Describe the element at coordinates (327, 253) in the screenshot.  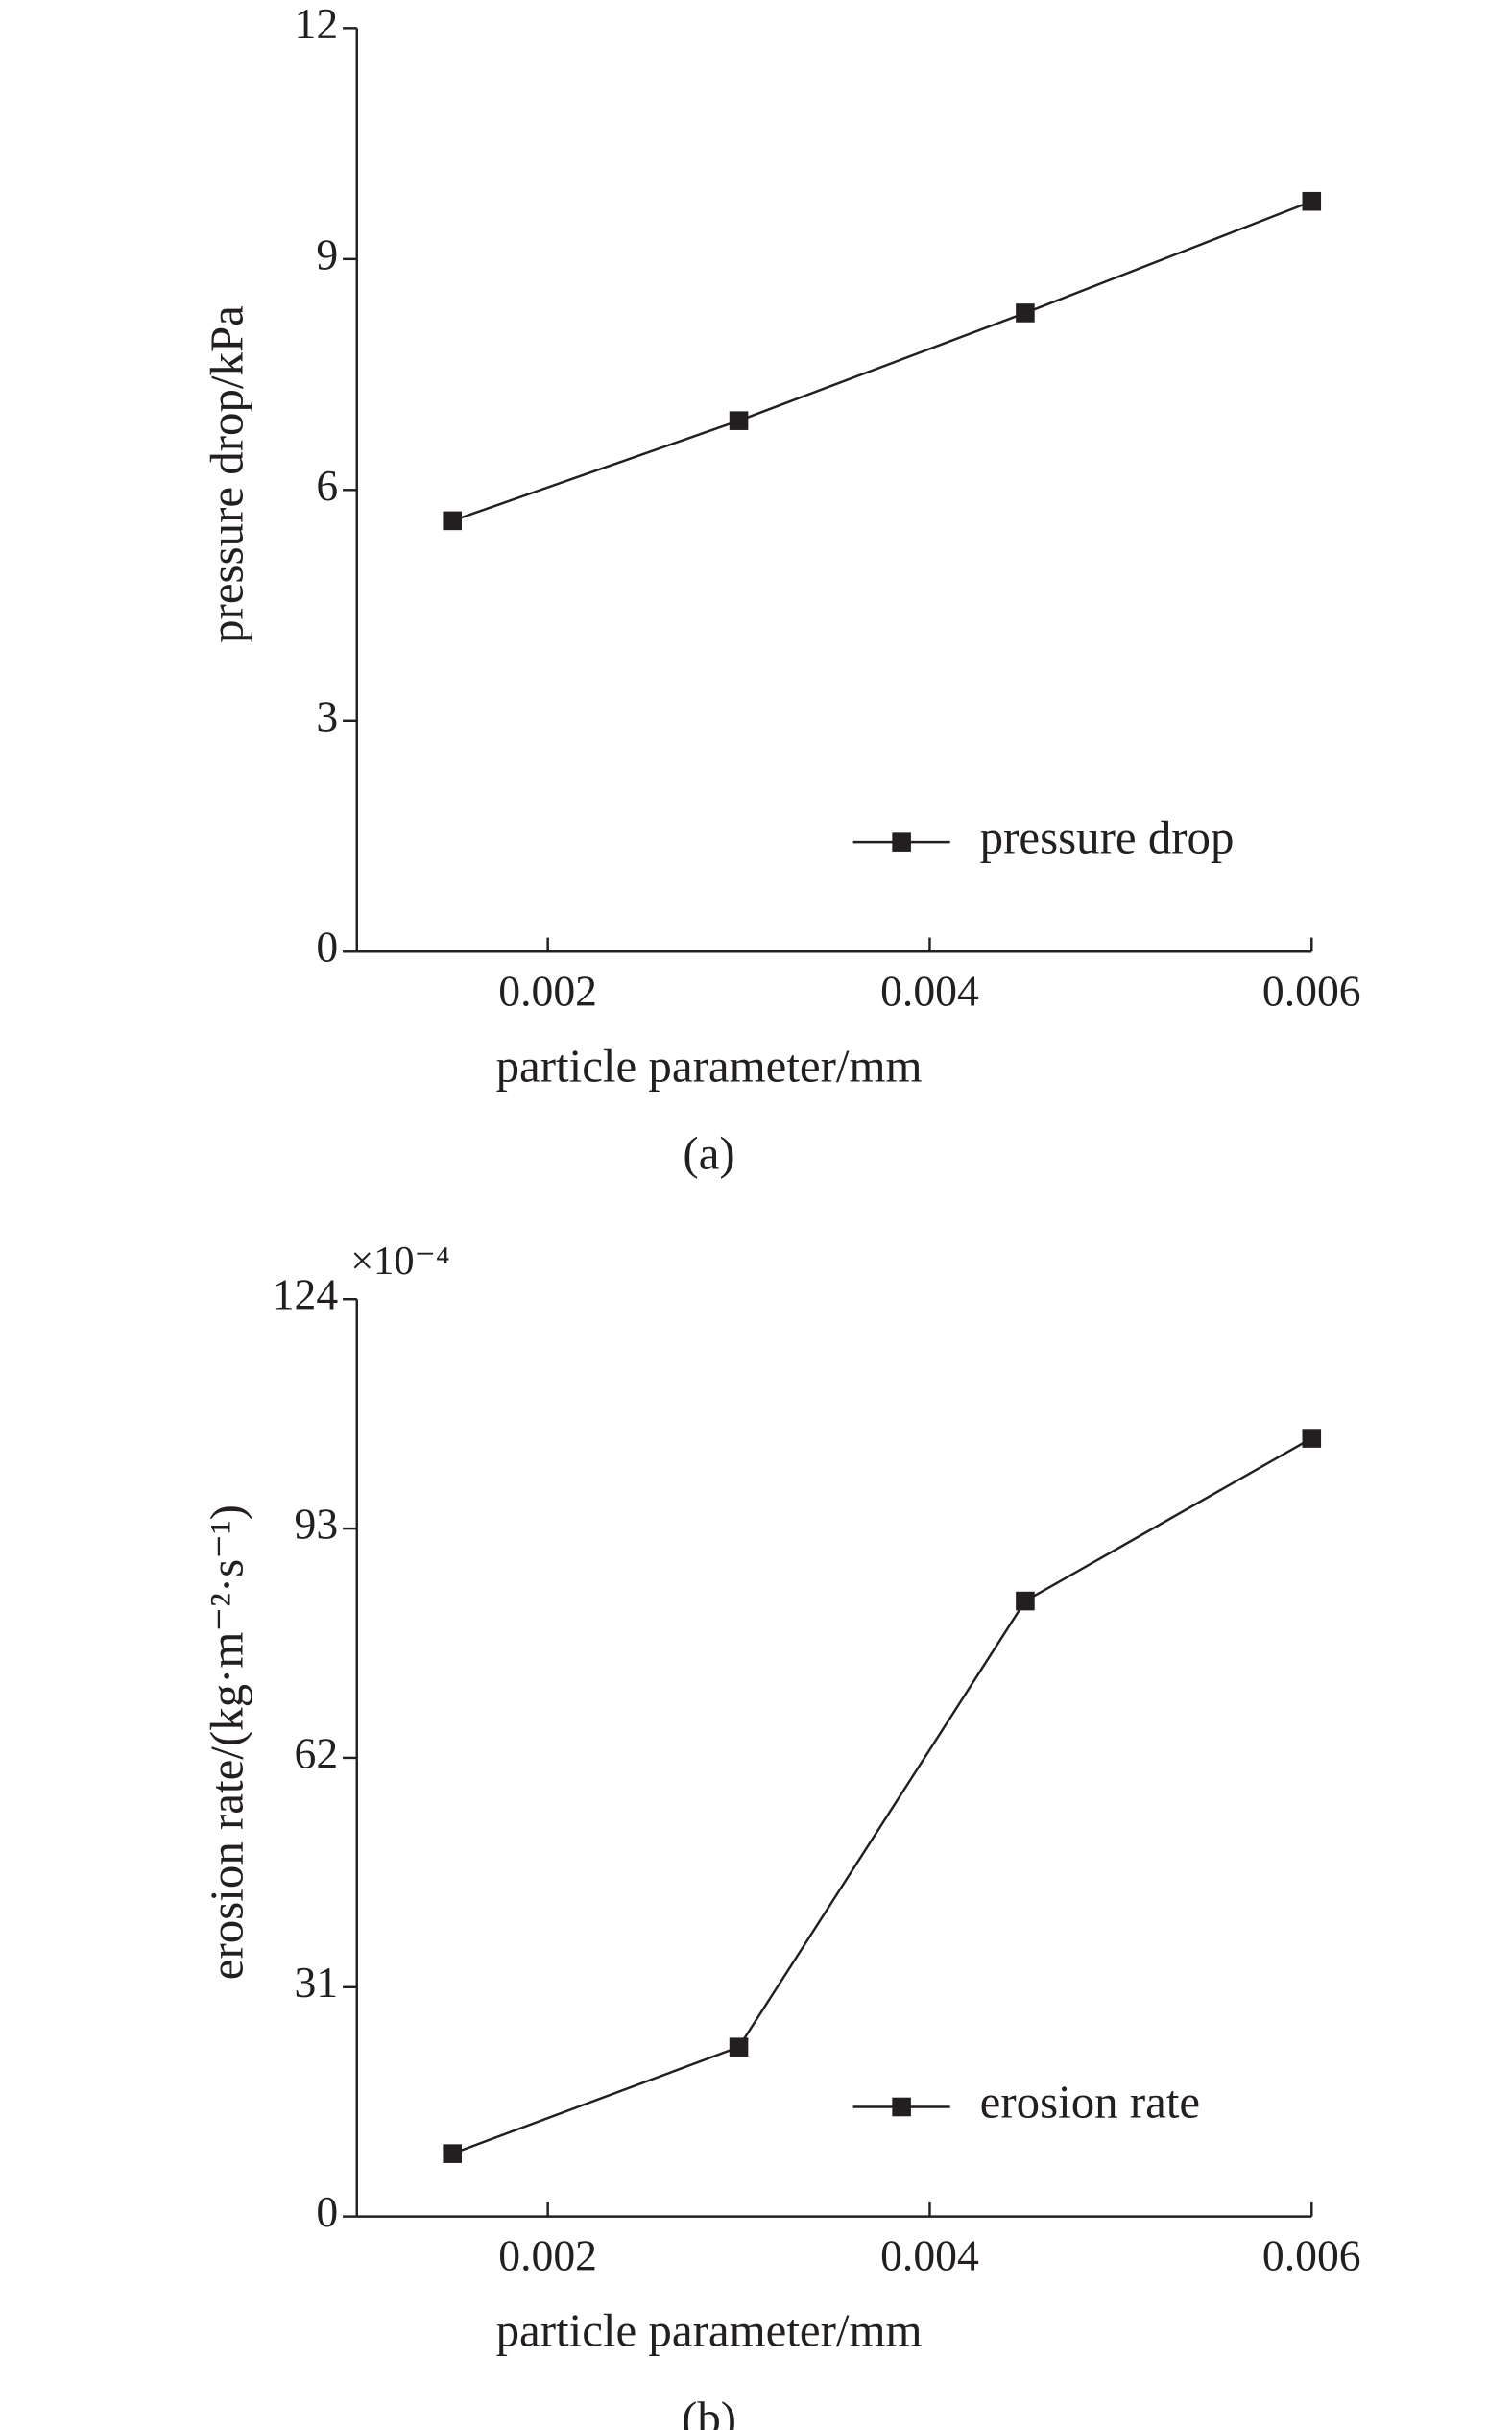
I see `y-tick-label: 9` at that location.